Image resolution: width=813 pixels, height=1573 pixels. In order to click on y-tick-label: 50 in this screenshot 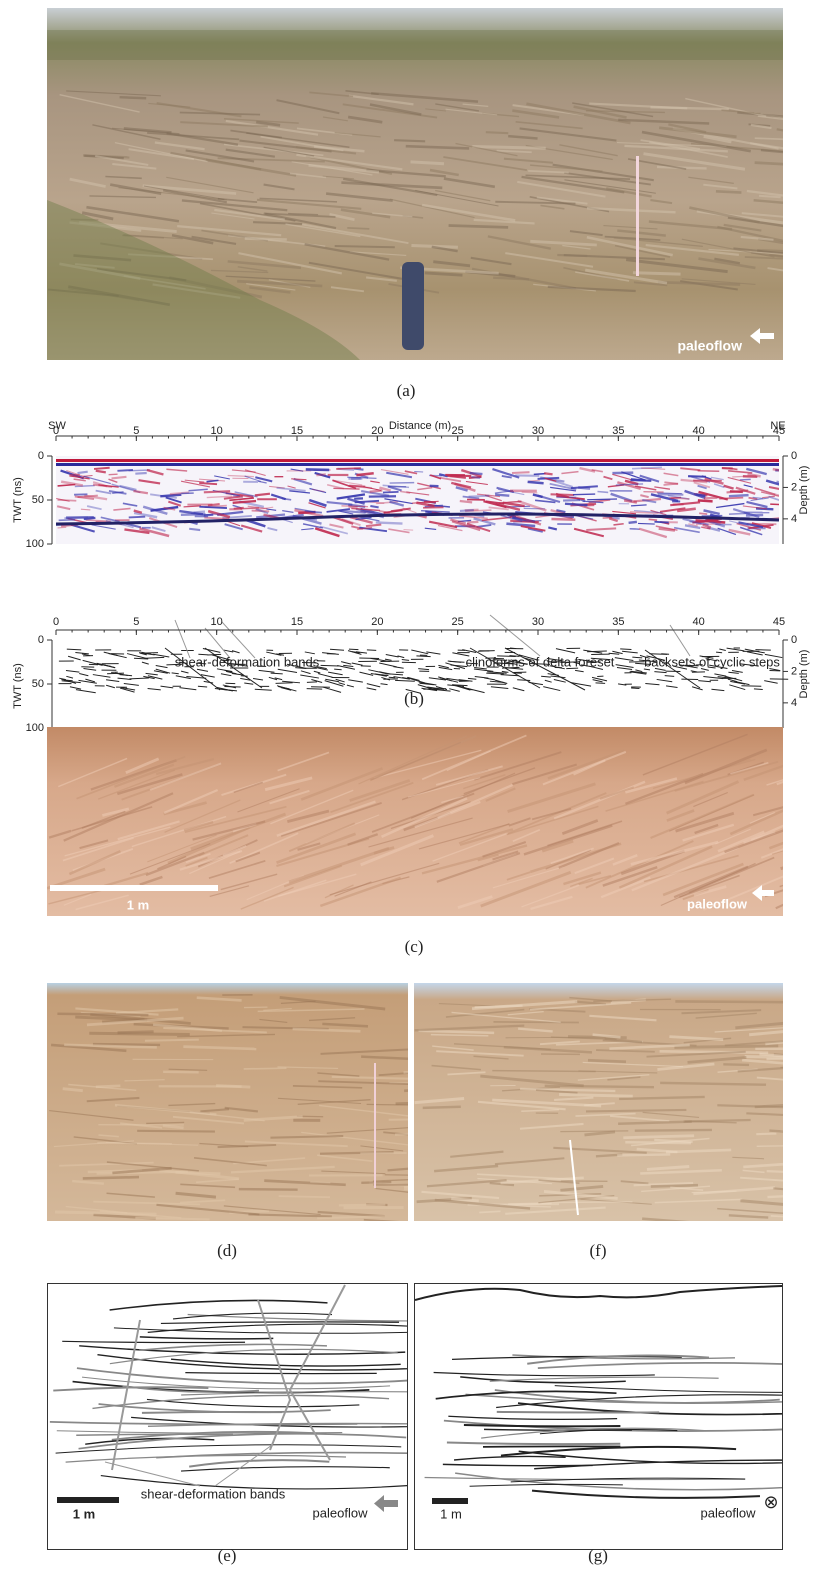, I will do `click(38, 684)`.